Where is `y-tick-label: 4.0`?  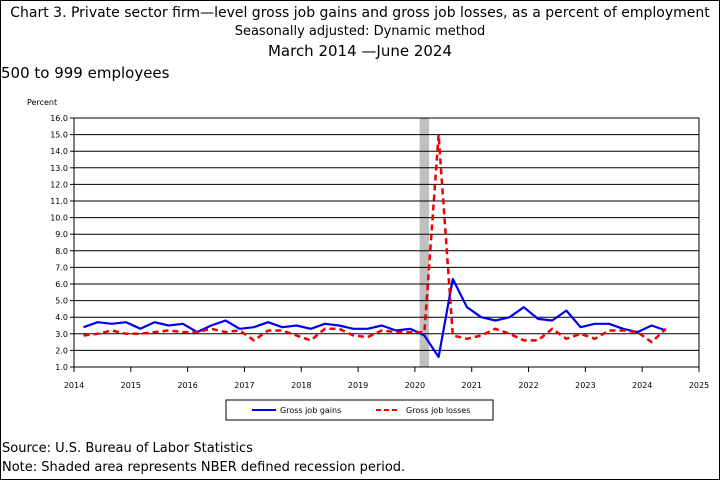
y-tick-label: 4.0 is located at coordinates (61, 317).